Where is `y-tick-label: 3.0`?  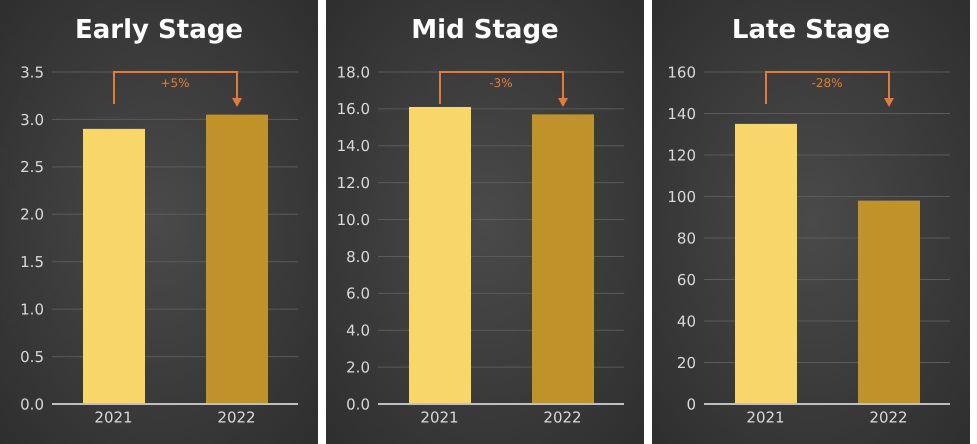 y-tick-label: 3.0 is located at coordinates (32, 119).